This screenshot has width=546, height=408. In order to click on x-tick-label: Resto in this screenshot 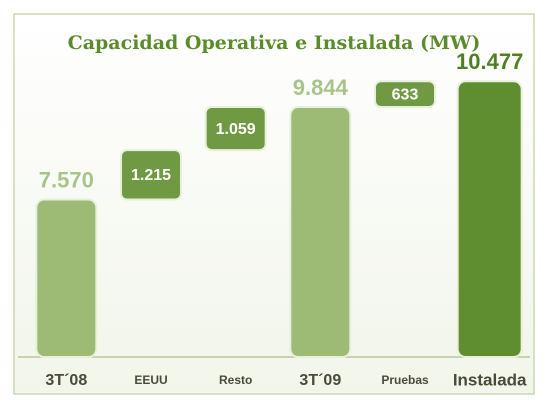, I will do `click(235, 380)`.